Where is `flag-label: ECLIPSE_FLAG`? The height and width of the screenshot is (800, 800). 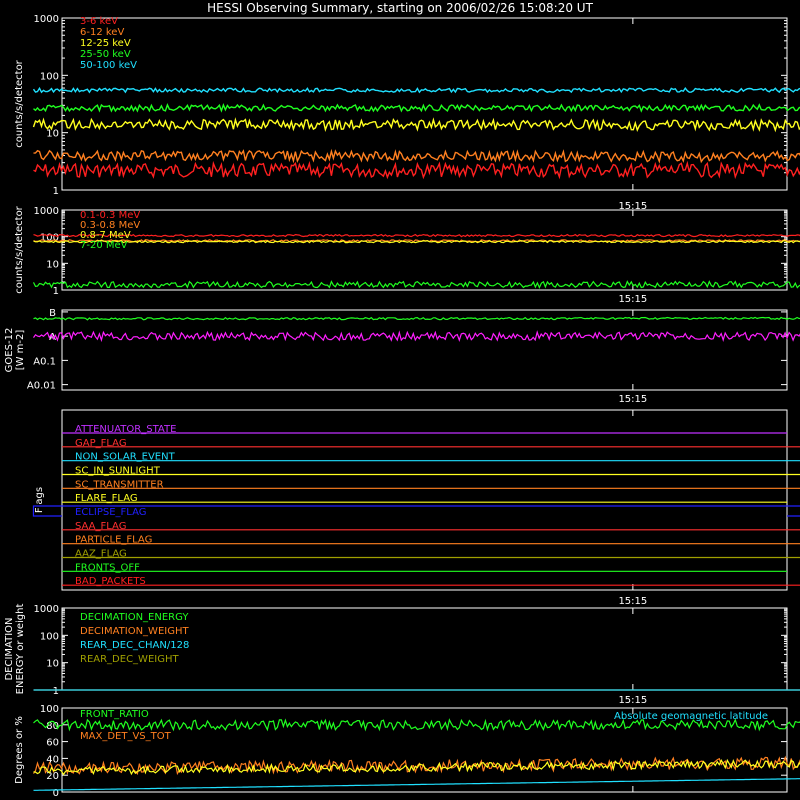 flag-label: ECLIPSE_FLAG is located at coordinates (110, 512).